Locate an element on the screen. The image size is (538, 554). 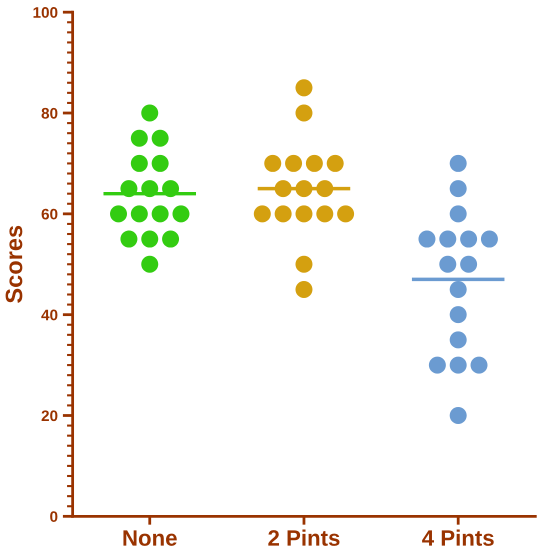
y-tick-label: 0 is located at coordinates (54, 516).